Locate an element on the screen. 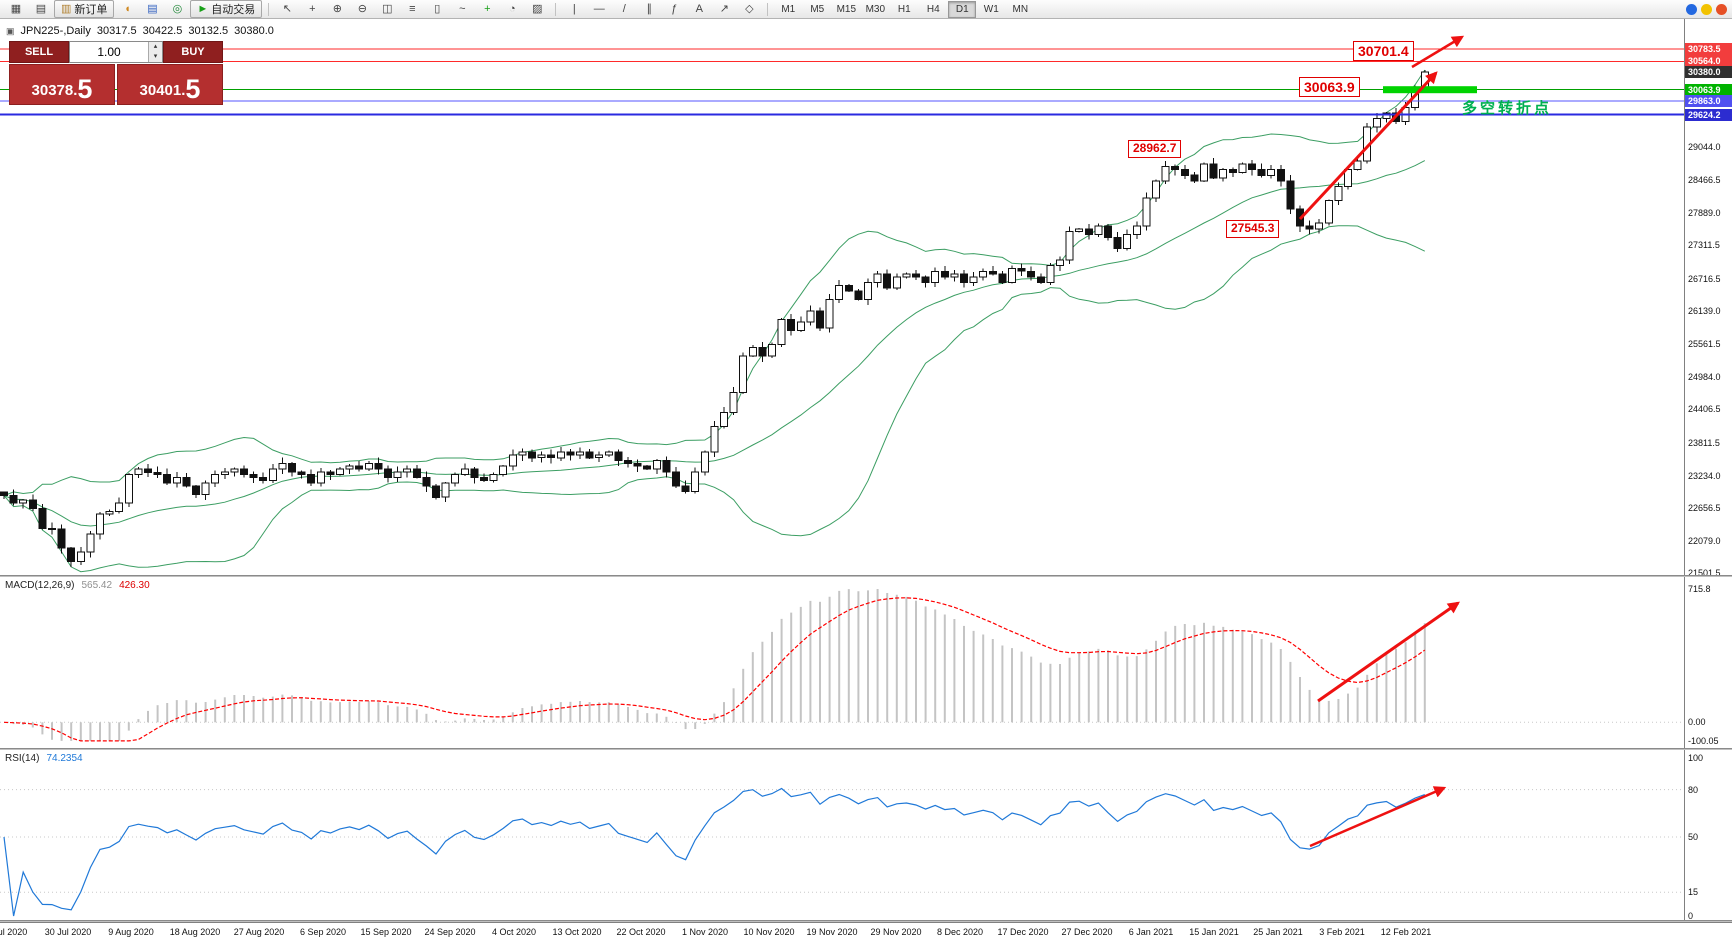 The height and width of the screenshot is (940, 1732). new-order-button: ▥ 新订单 is located at coordinates (84, 9).